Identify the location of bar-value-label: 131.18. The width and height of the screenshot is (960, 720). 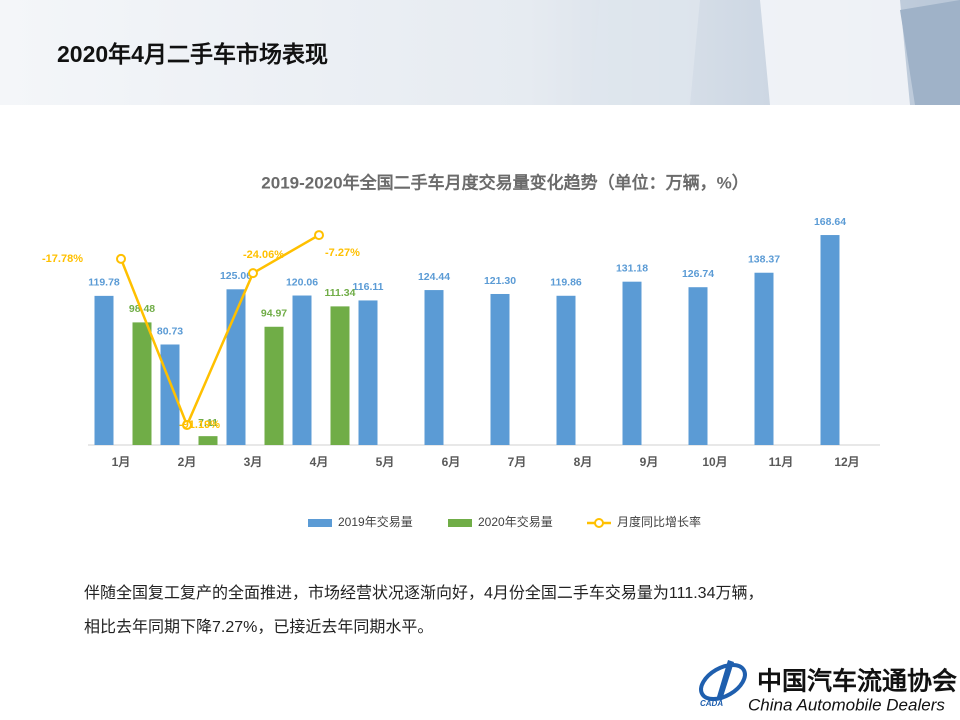
(632, 268).